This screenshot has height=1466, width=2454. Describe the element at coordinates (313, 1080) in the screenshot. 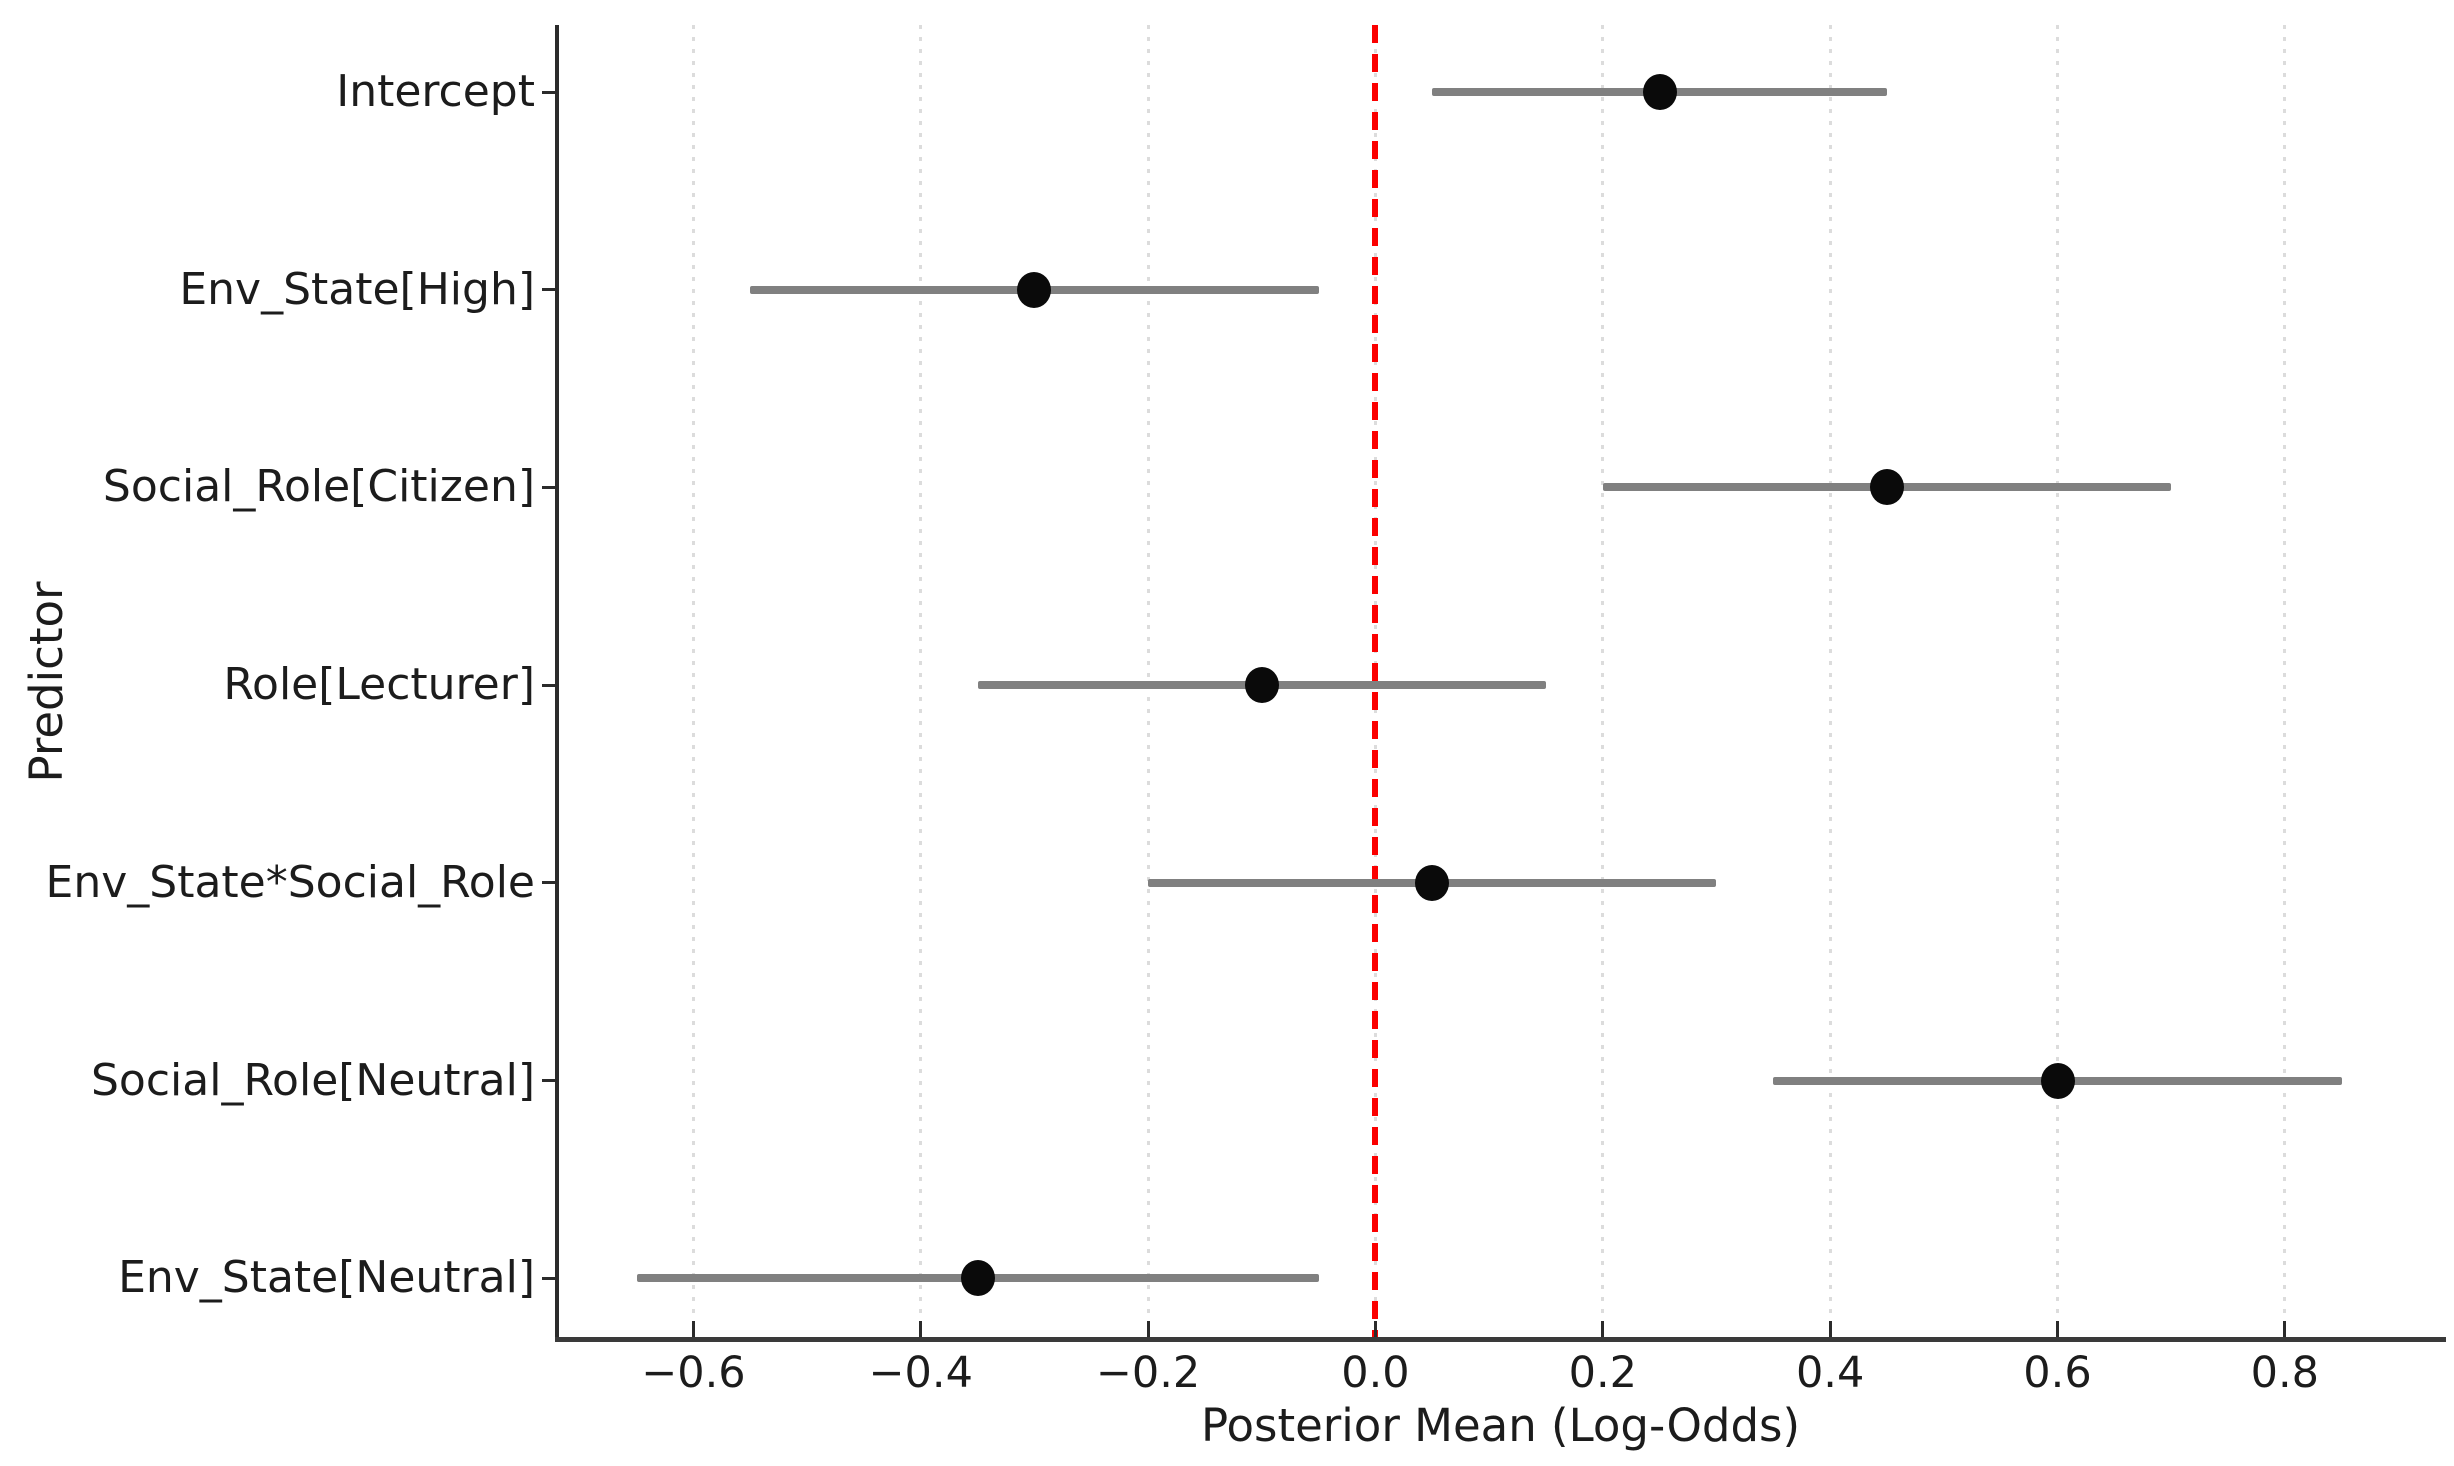

I see `y-tick-label: Social_Role[Neutral]` at that location.